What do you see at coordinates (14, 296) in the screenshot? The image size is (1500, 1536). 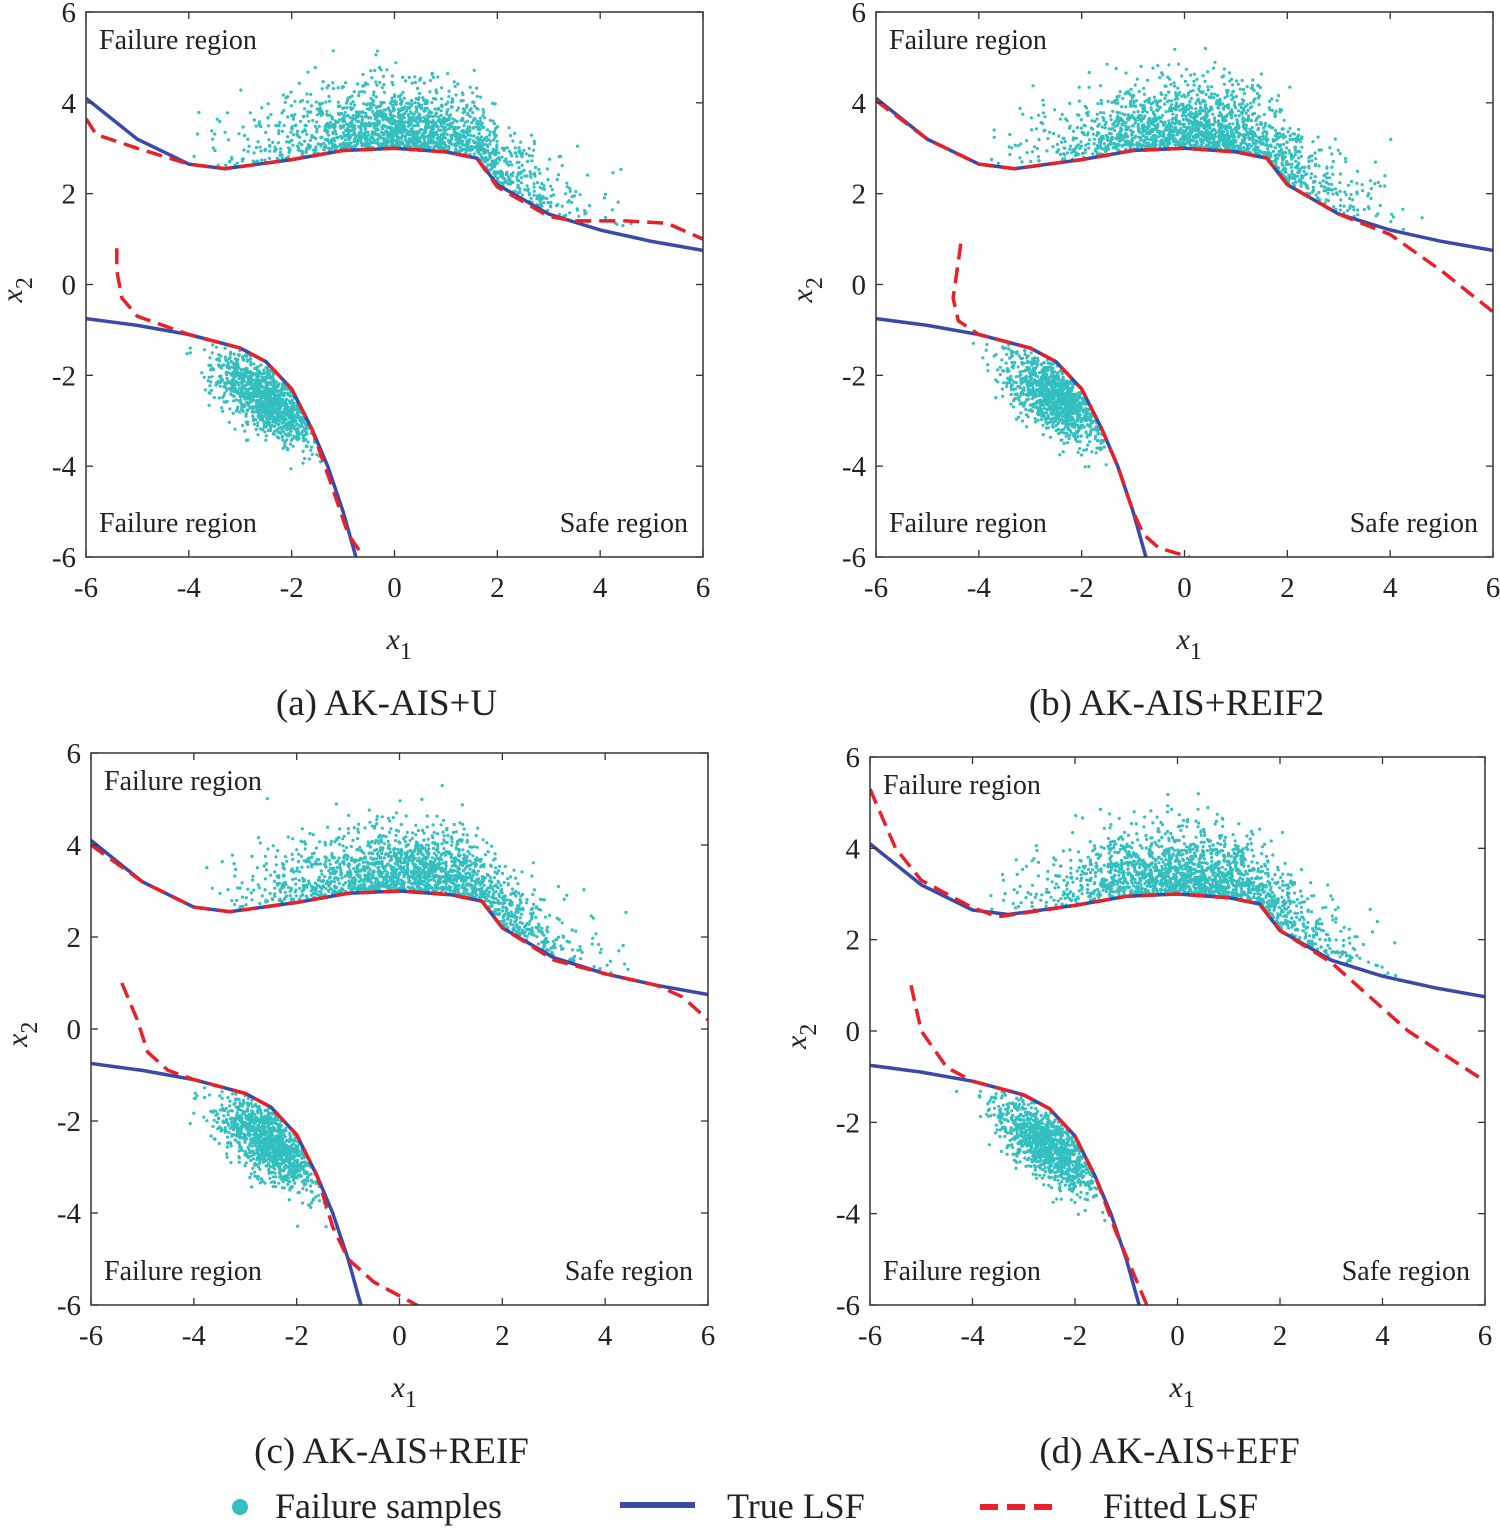 I see `y-axis-label-main: x` at bounding box center [14, 296].